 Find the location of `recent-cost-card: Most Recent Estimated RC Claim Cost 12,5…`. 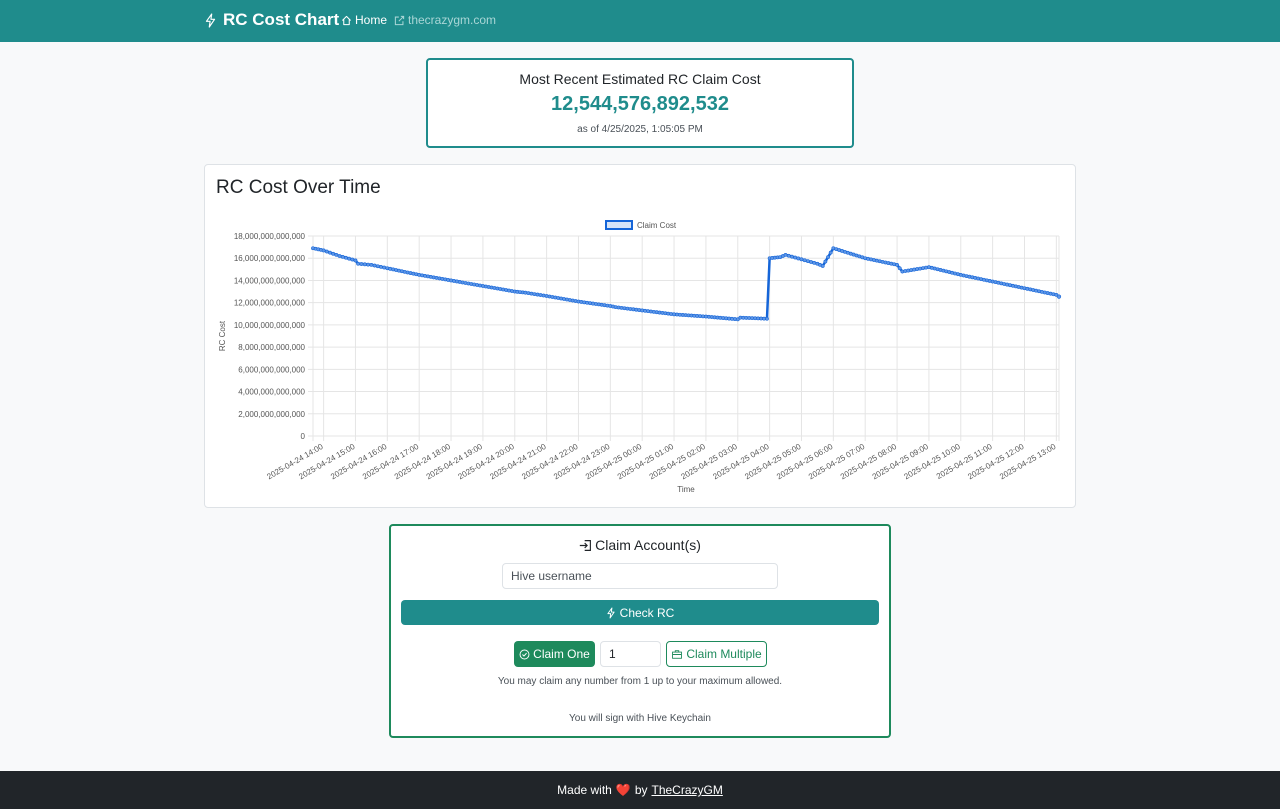

recent-cost-card: Most Recent Estimated RC Claim Cost 12,5… is located at coordinates (640, 103).